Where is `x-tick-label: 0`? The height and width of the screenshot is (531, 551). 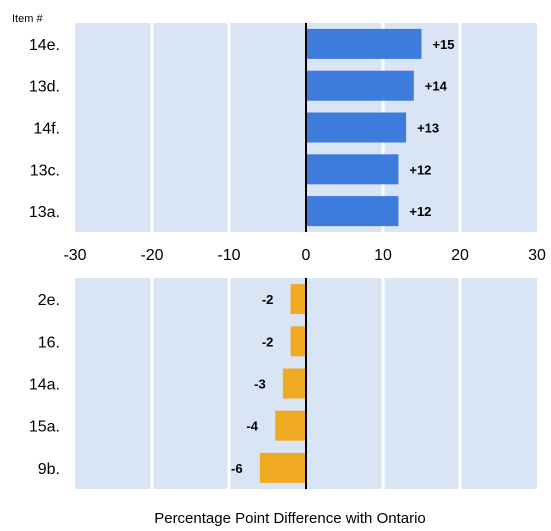 x-tick-label: 0 is located at coordinates (306, 255).